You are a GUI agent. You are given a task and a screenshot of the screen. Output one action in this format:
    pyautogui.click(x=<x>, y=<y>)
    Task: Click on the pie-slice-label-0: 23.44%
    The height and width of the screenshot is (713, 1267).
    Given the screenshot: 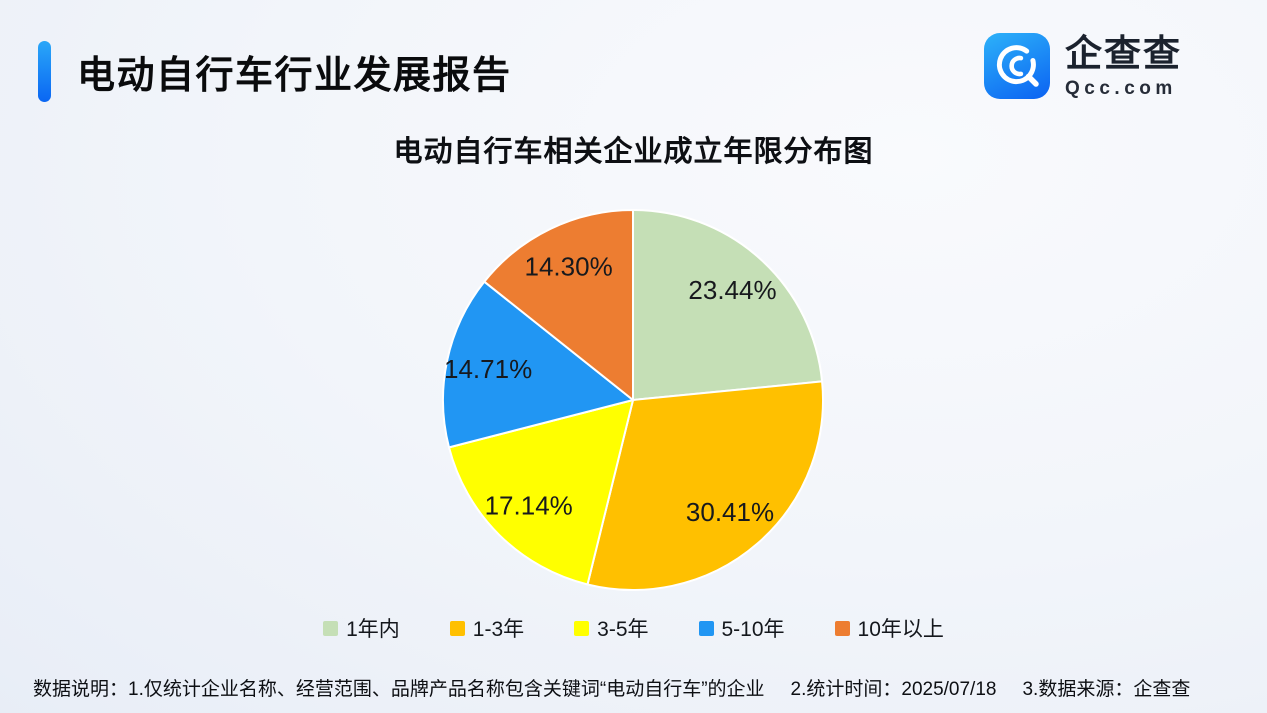 What is the action you would take?
    pyautogui.click(x=732, y=290)
    